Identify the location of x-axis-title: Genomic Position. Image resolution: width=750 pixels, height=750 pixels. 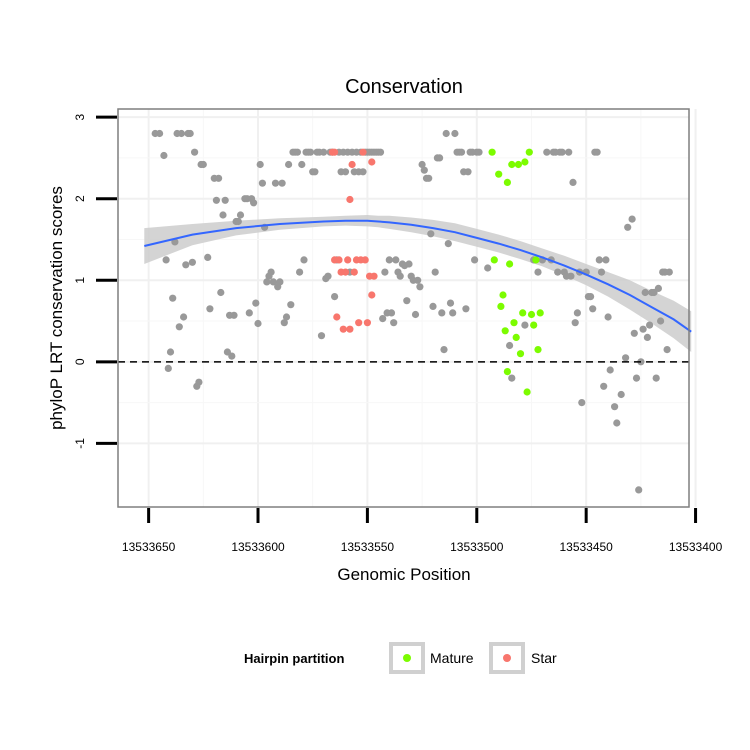
(403, 574).